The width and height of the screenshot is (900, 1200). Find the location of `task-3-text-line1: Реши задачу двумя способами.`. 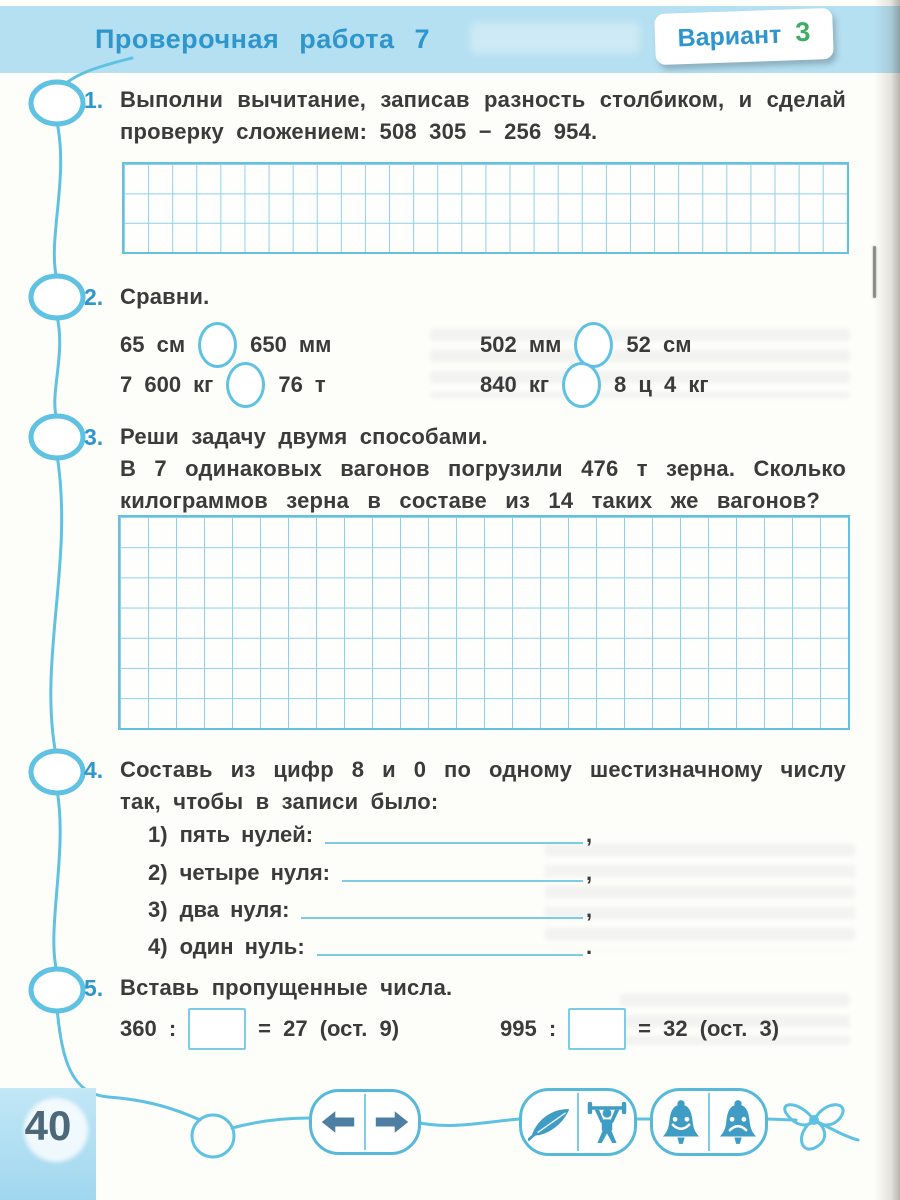

task-3-text-line1: Реши задачу двумя способами. is located at coordinates (304, 436).